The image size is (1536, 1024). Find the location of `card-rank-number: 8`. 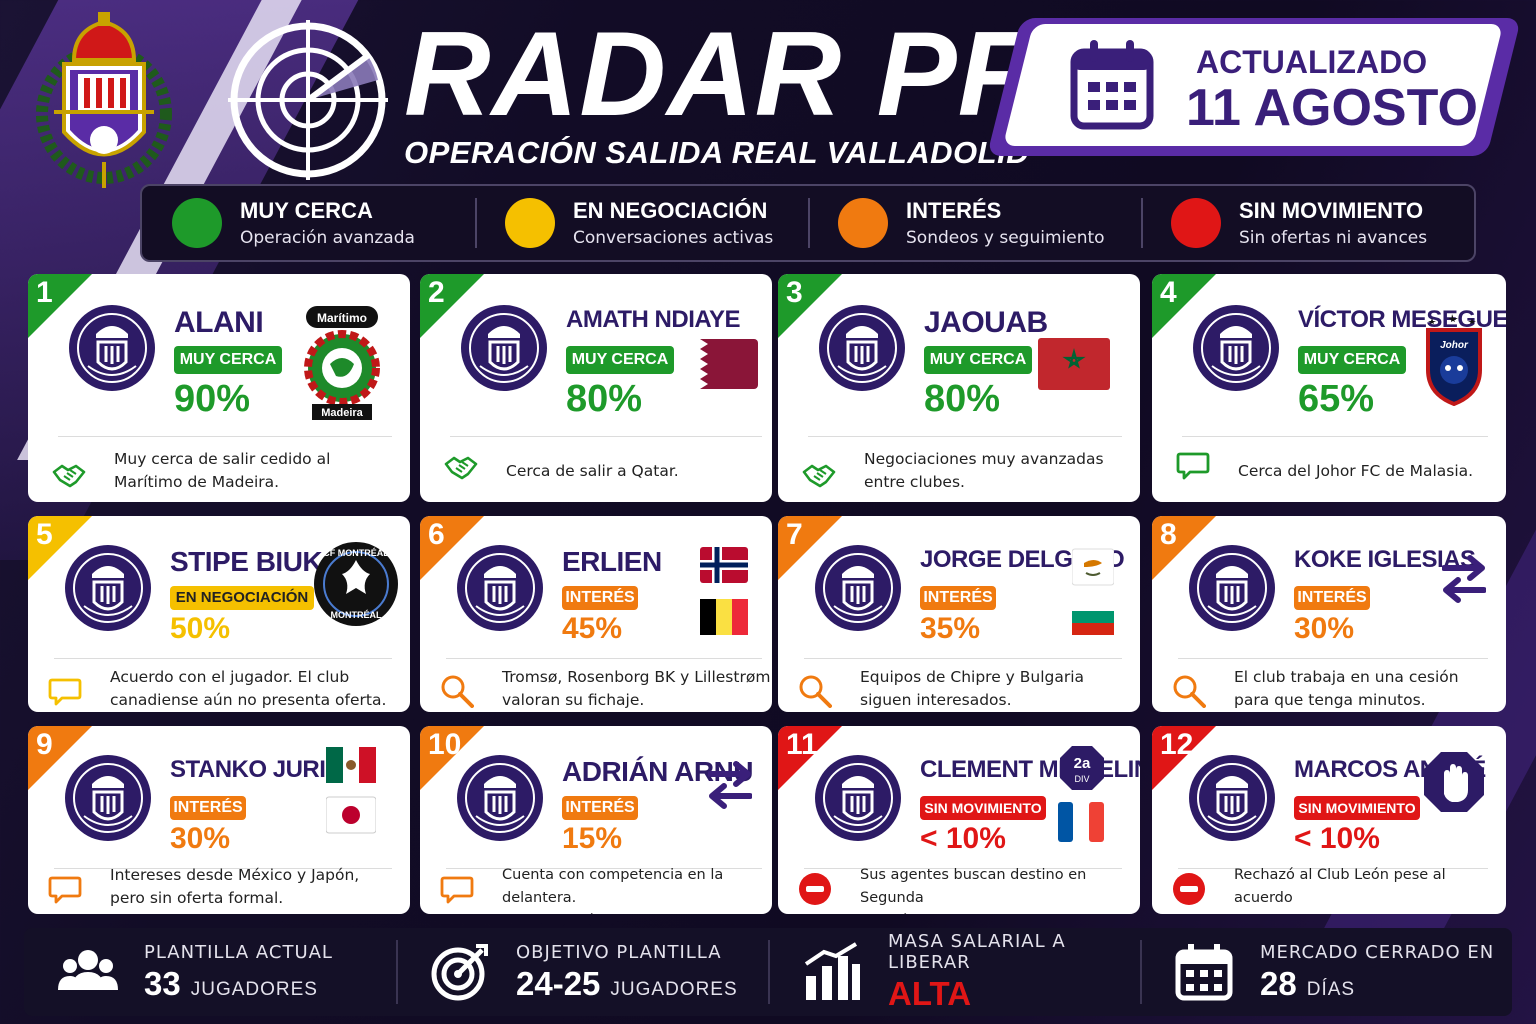

card-rank-number: 8 is located at coordinates (1168, 534).